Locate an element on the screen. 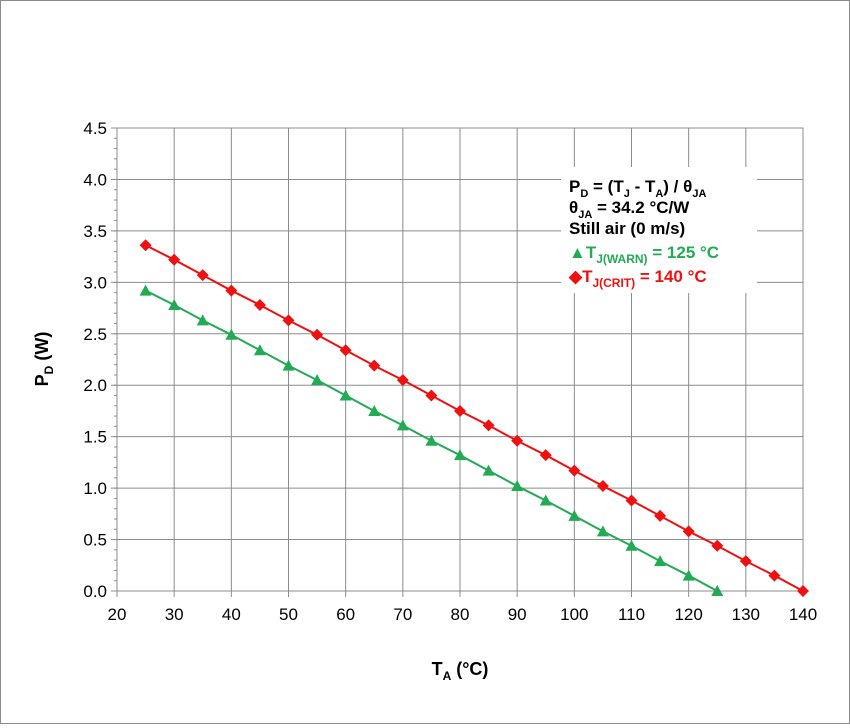  x-tick-labels: 20 30 40 50 60 70 80 90 100 110 120 130 140 is located at coordinates (463, 614).